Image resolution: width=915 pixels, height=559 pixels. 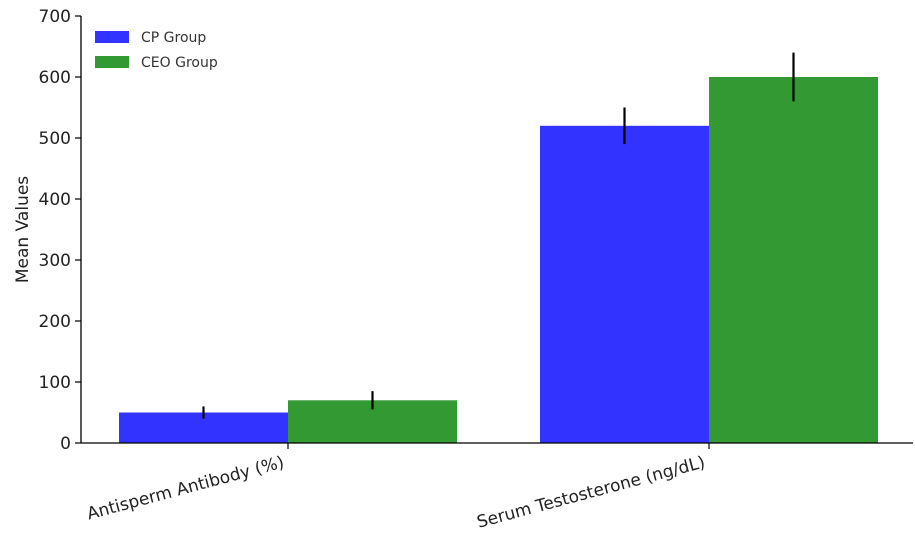 I want to click on y-tick-label: 400, so click(x=55, y=200).